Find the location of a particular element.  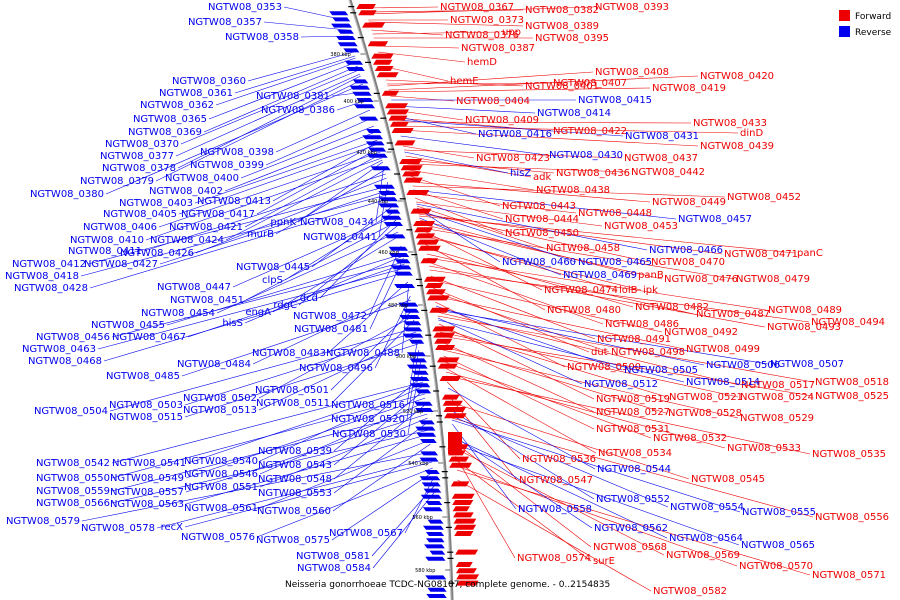

reverse-feature-label: rdgC is located at coordinates (285, 305).